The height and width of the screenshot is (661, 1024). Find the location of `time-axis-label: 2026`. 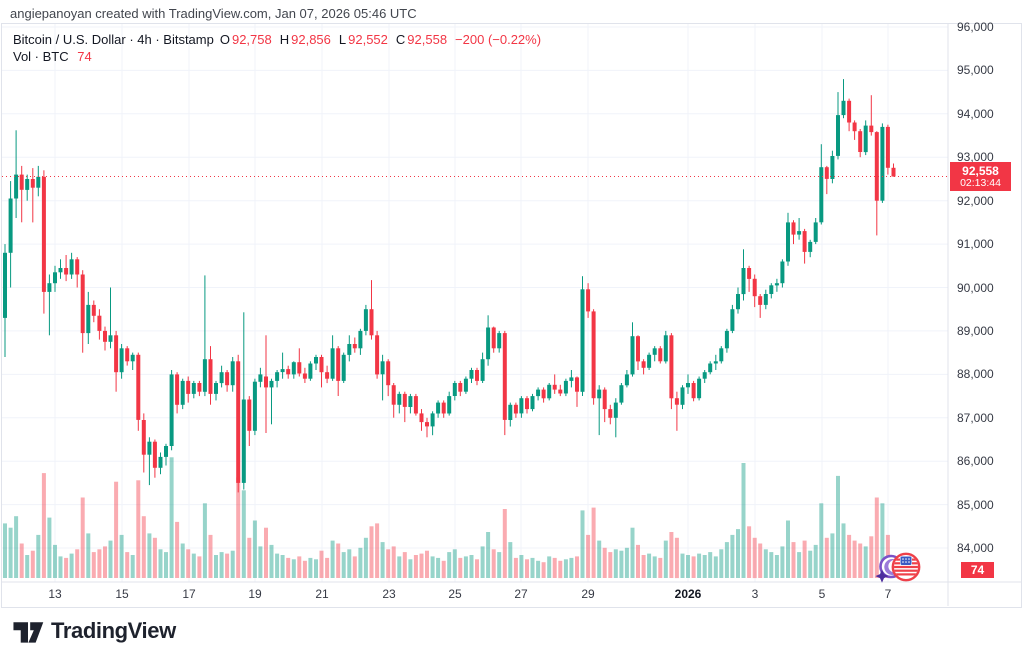

time-axis-label: 2026 is located at coordinates (688, 594).